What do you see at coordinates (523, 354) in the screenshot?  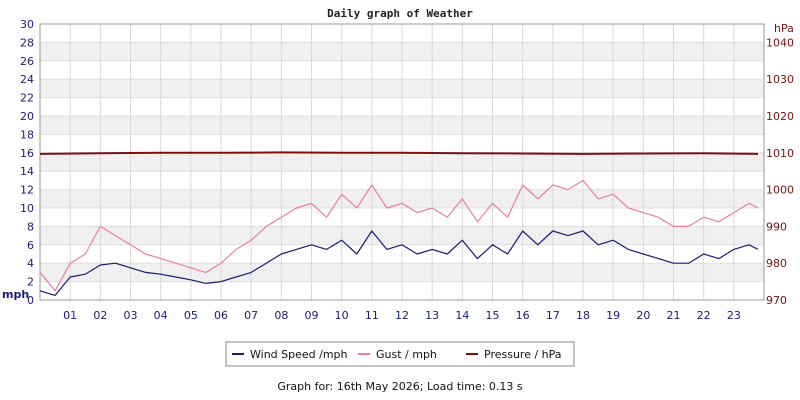 I see `legend-label: Pressure / hPa` at bounding box center [523, 354].